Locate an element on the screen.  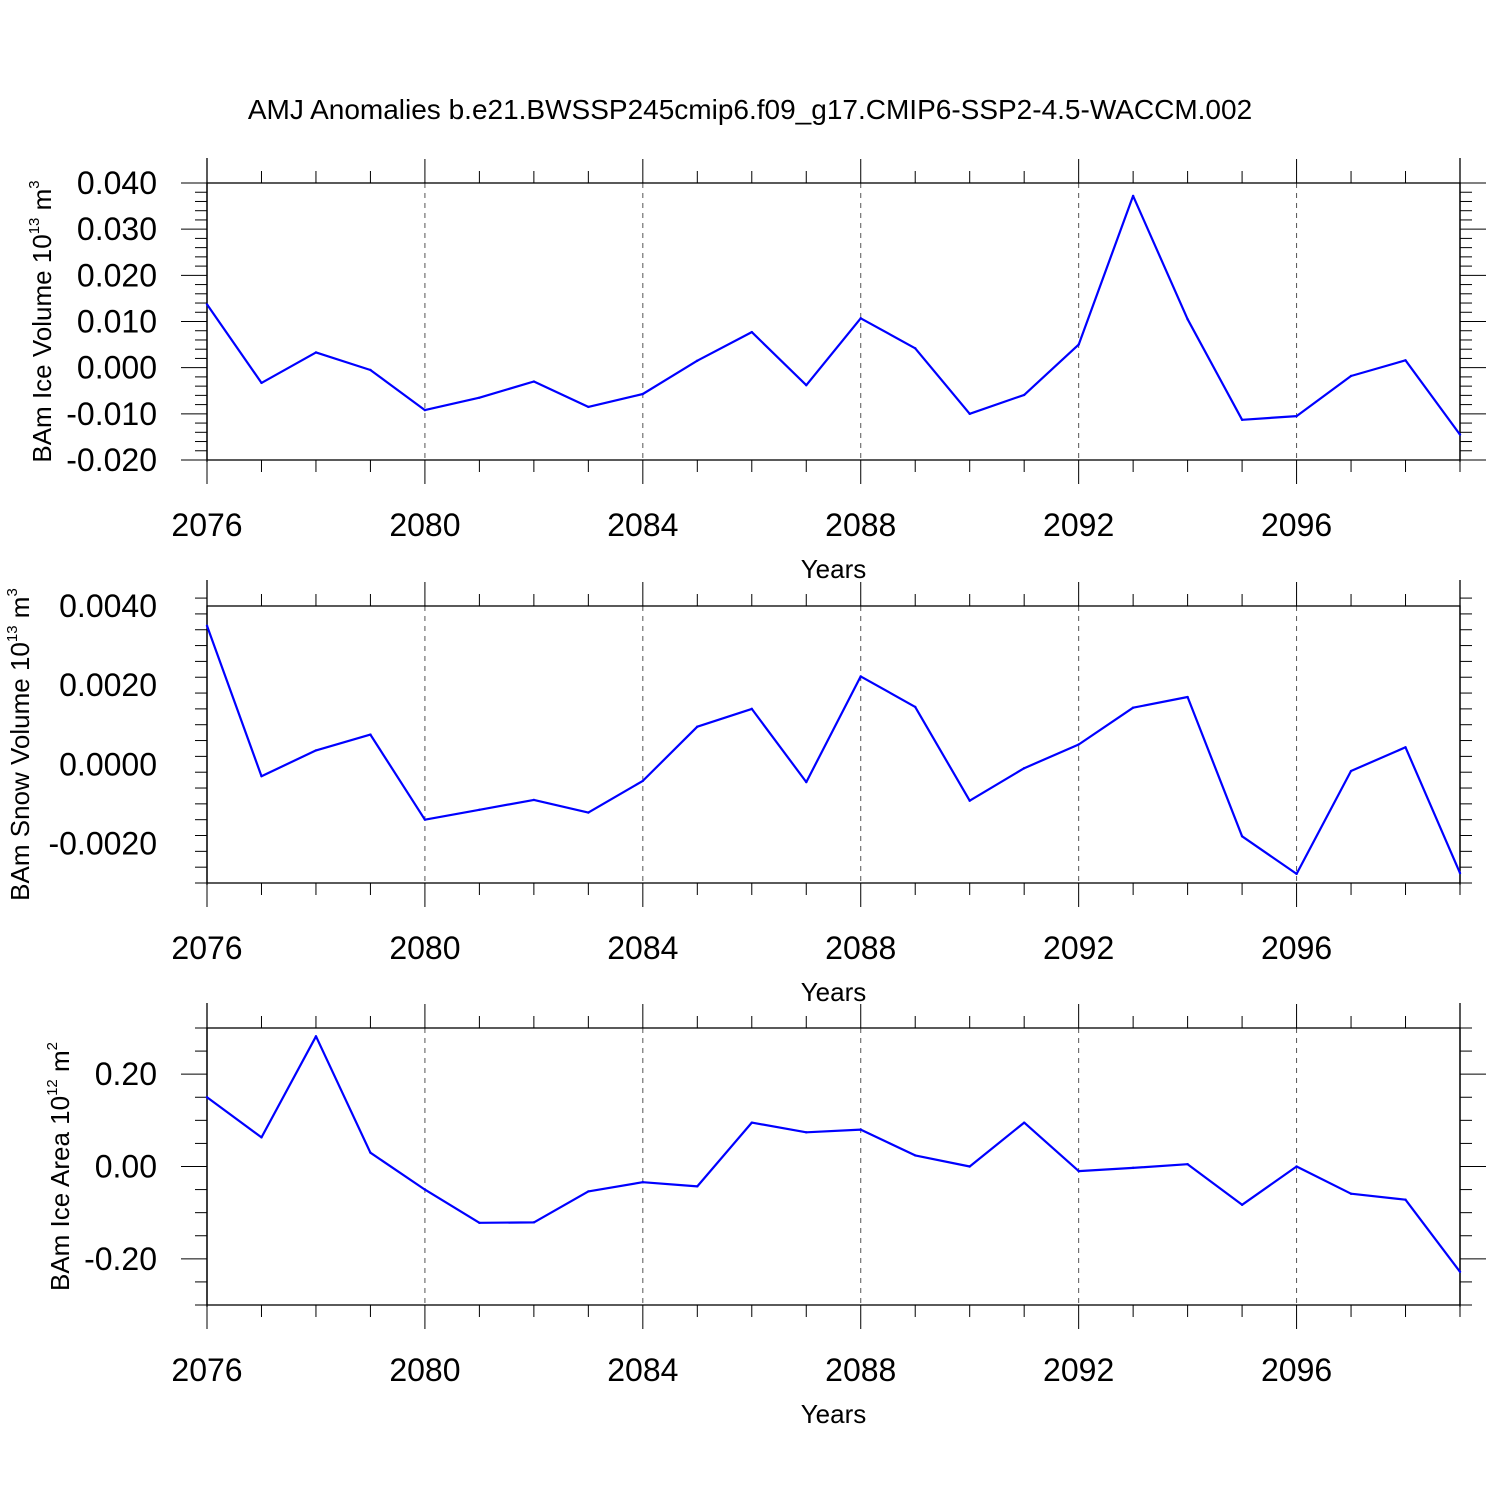
x-tick-label: 2076 is located at coordinates (206, 1370).